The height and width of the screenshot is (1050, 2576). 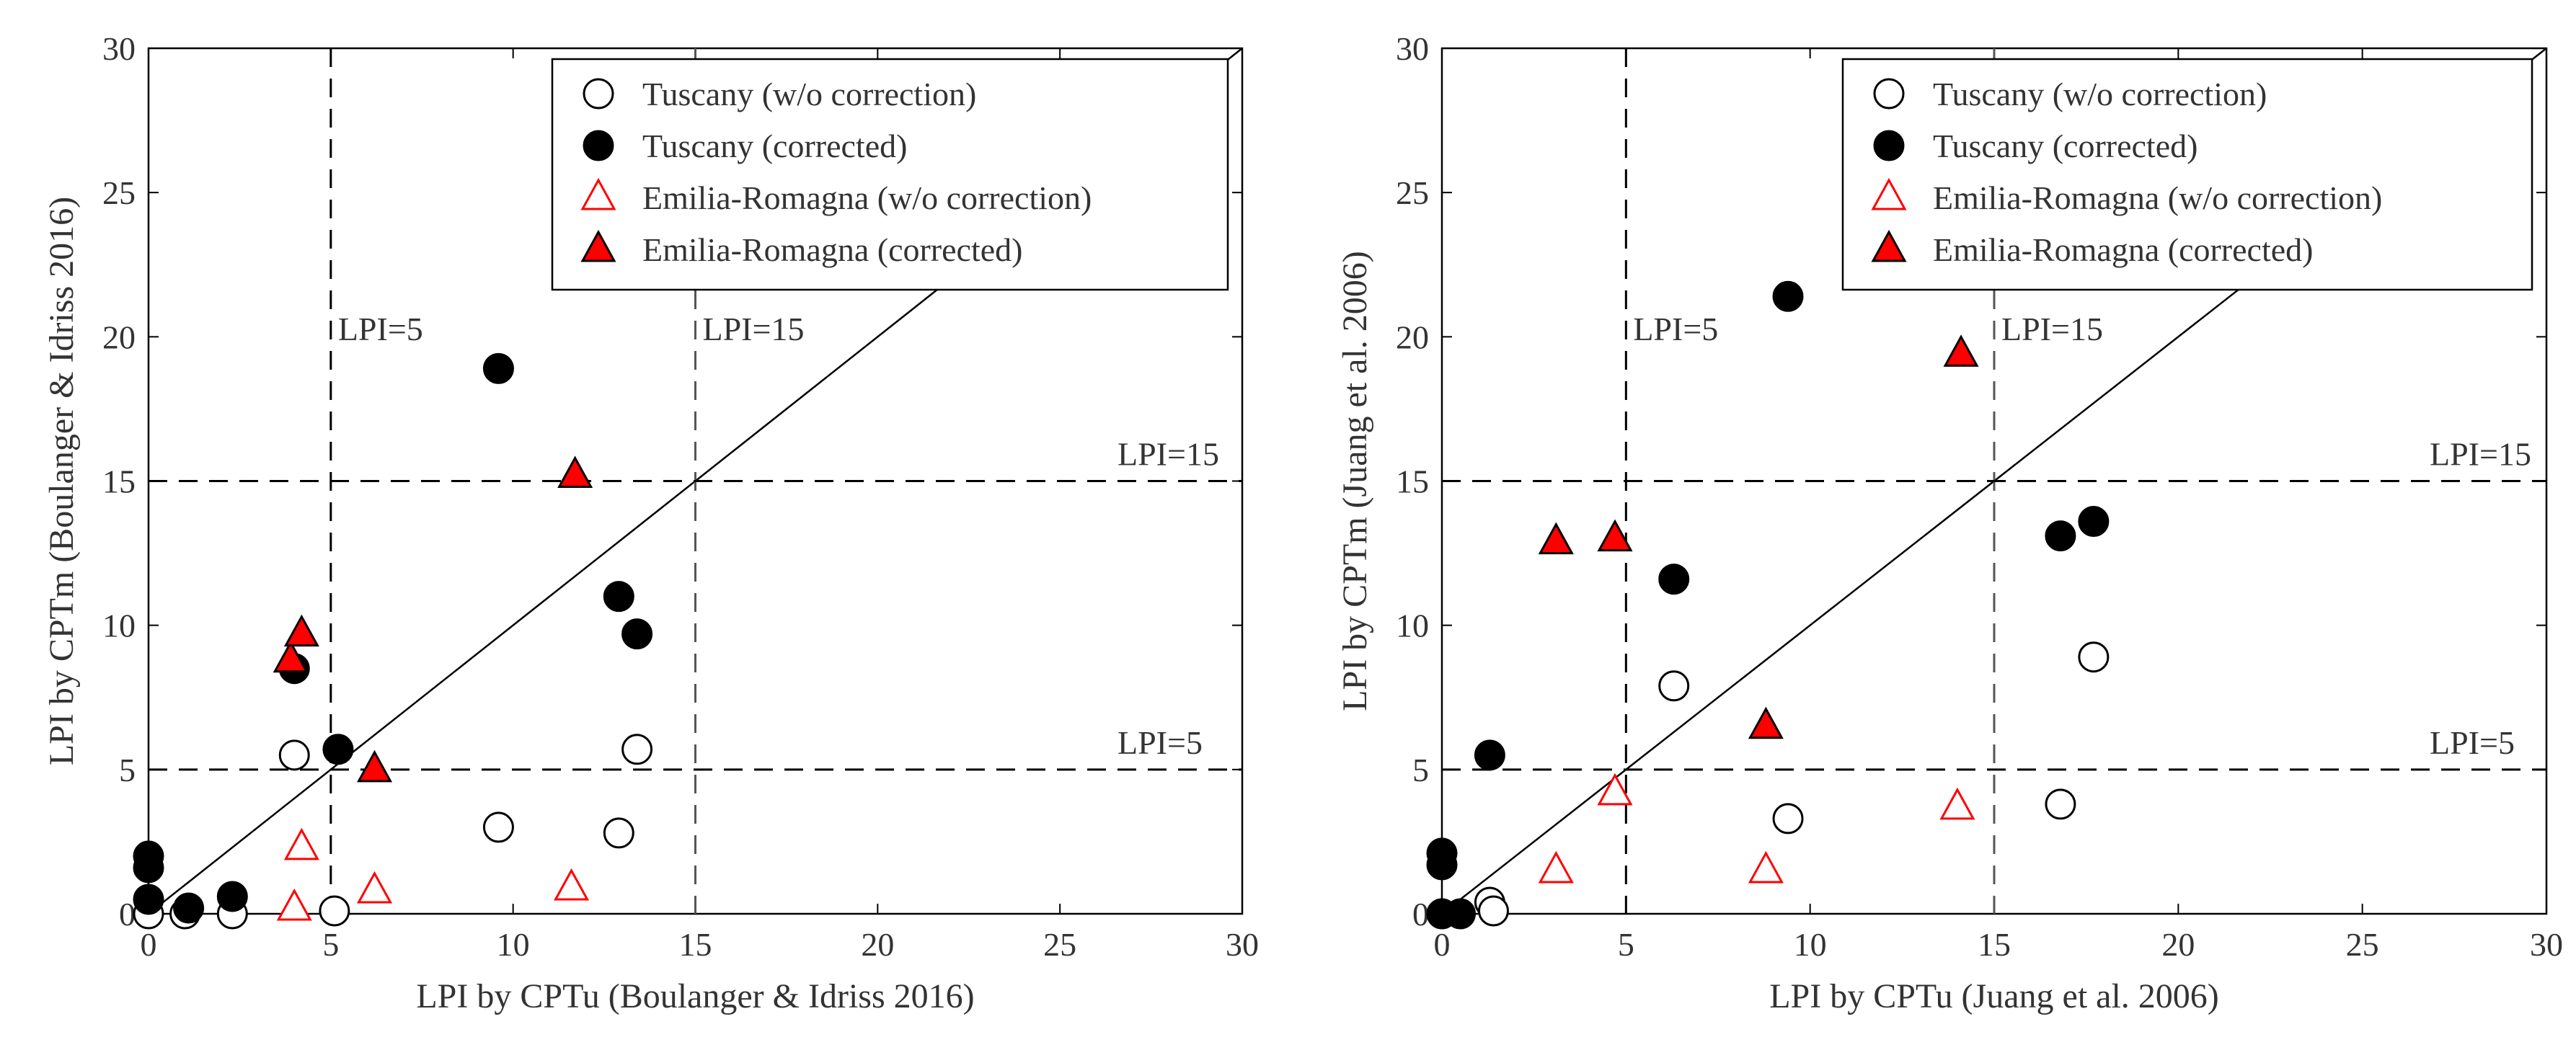 What do you see at coordinates (62, 481) in the screenshot?
I see `y-axis-label: LPI by CPTm (Boulanger & Idriss 2016)` at bounding box center [62, 481].